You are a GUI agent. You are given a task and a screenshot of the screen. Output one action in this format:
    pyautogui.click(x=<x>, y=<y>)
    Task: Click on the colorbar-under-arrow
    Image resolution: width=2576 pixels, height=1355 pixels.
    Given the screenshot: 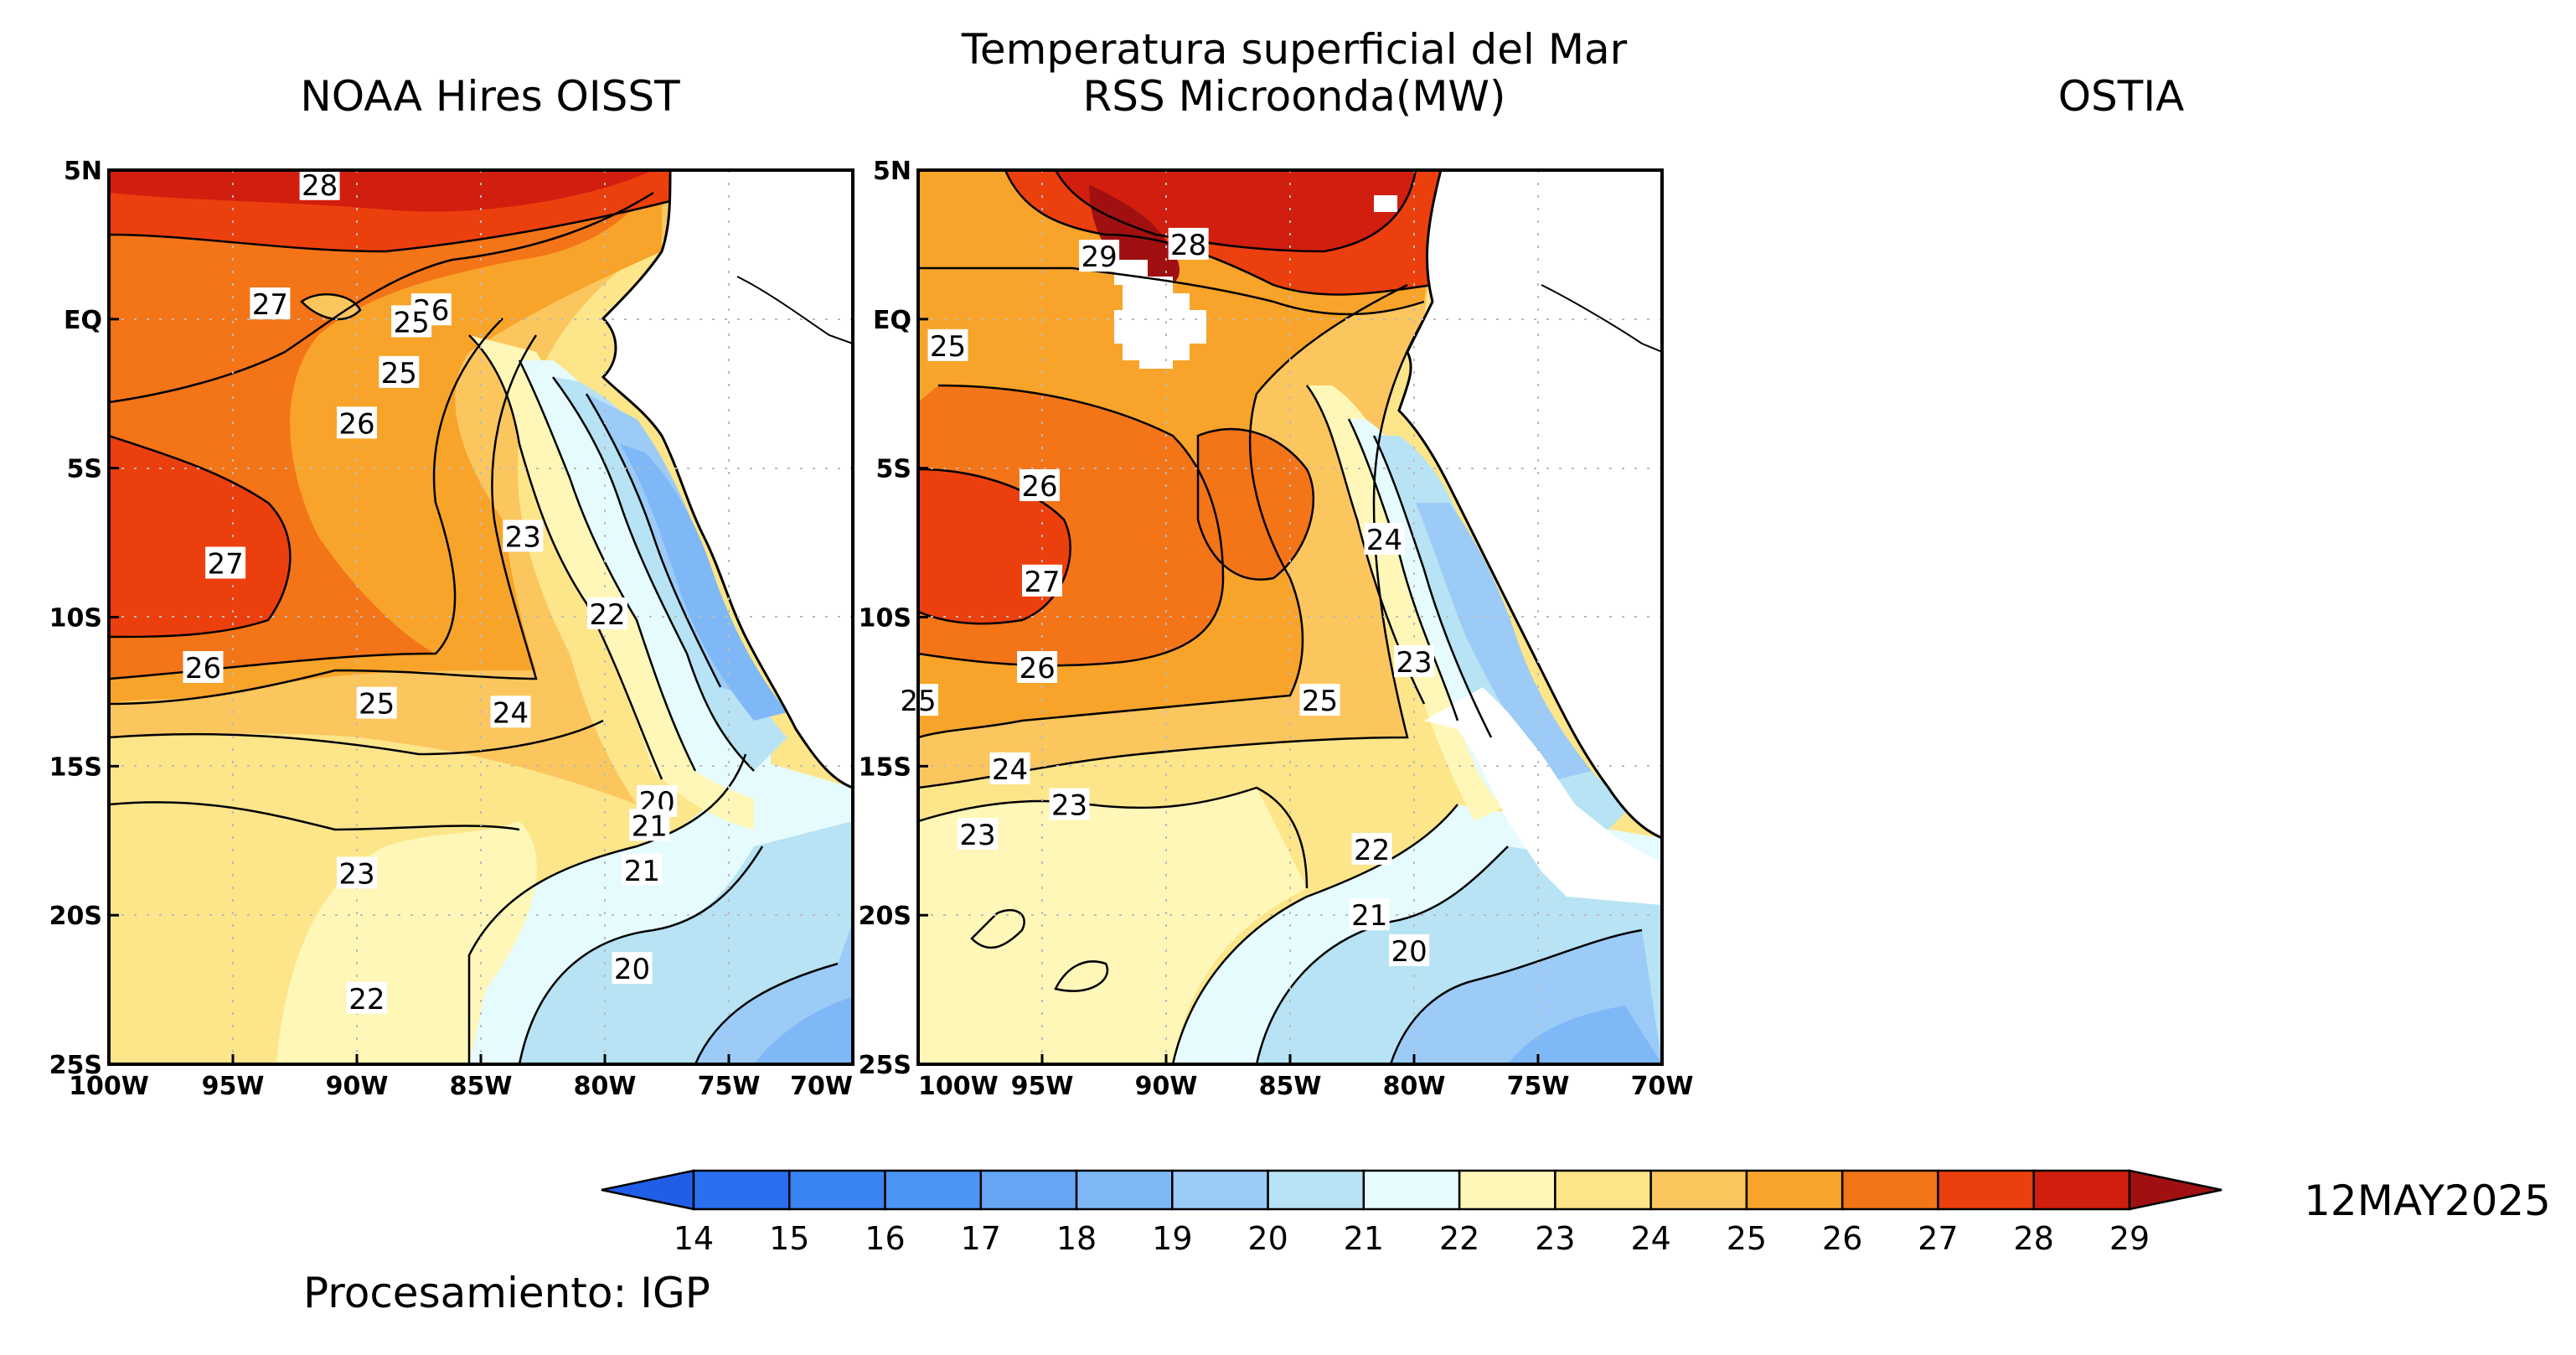 What is the action you would take?
    pyautogui.click(x=648, y=1190)
    